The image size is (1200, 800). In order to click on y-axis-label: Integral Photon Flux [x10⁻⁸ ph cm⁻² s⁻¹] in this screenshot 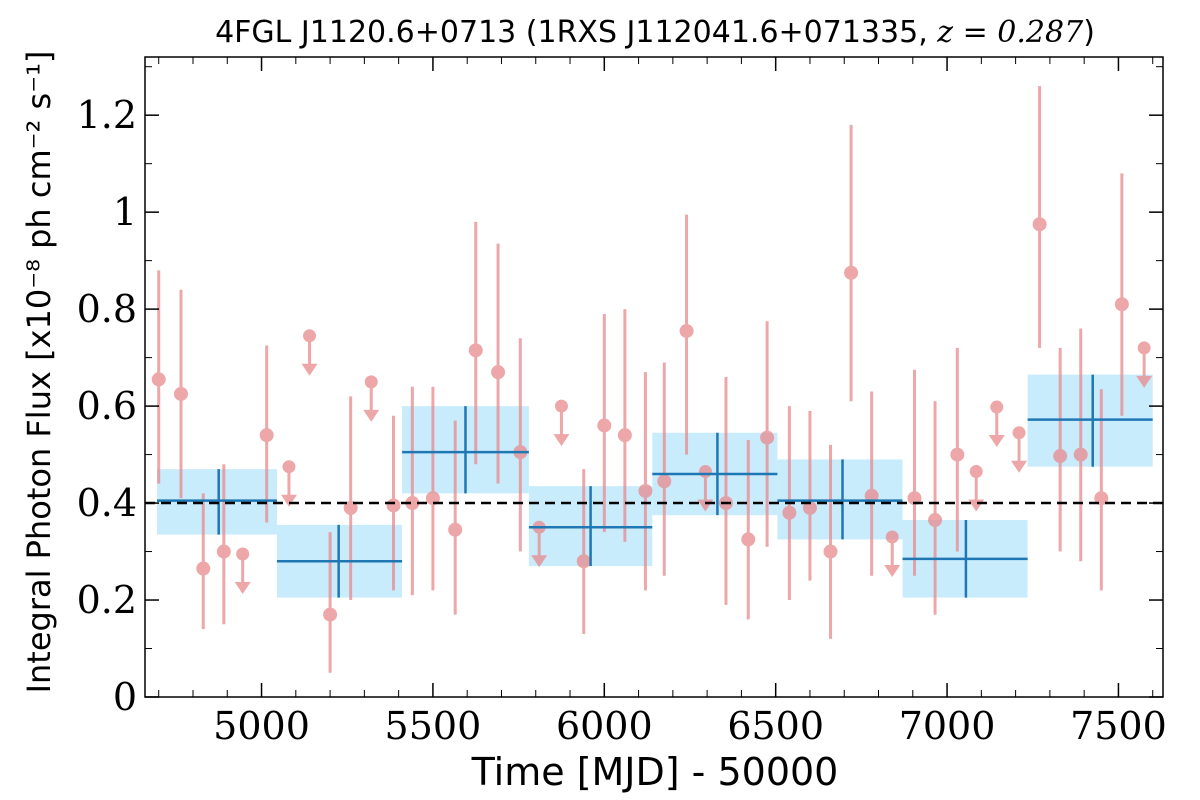, I will do `click(39, 372)`.